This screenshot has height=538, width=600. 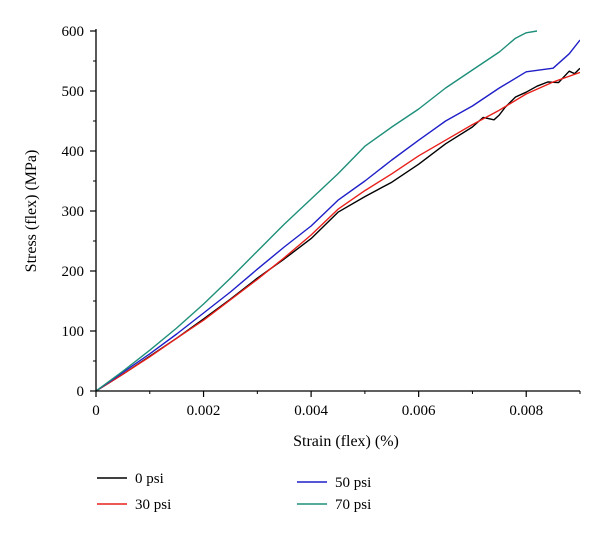 What do you see at coordinates (153, 505) in the screenshot?
I see `legend-label-30-psi: 30 psi` at bounding box center [153, 505].